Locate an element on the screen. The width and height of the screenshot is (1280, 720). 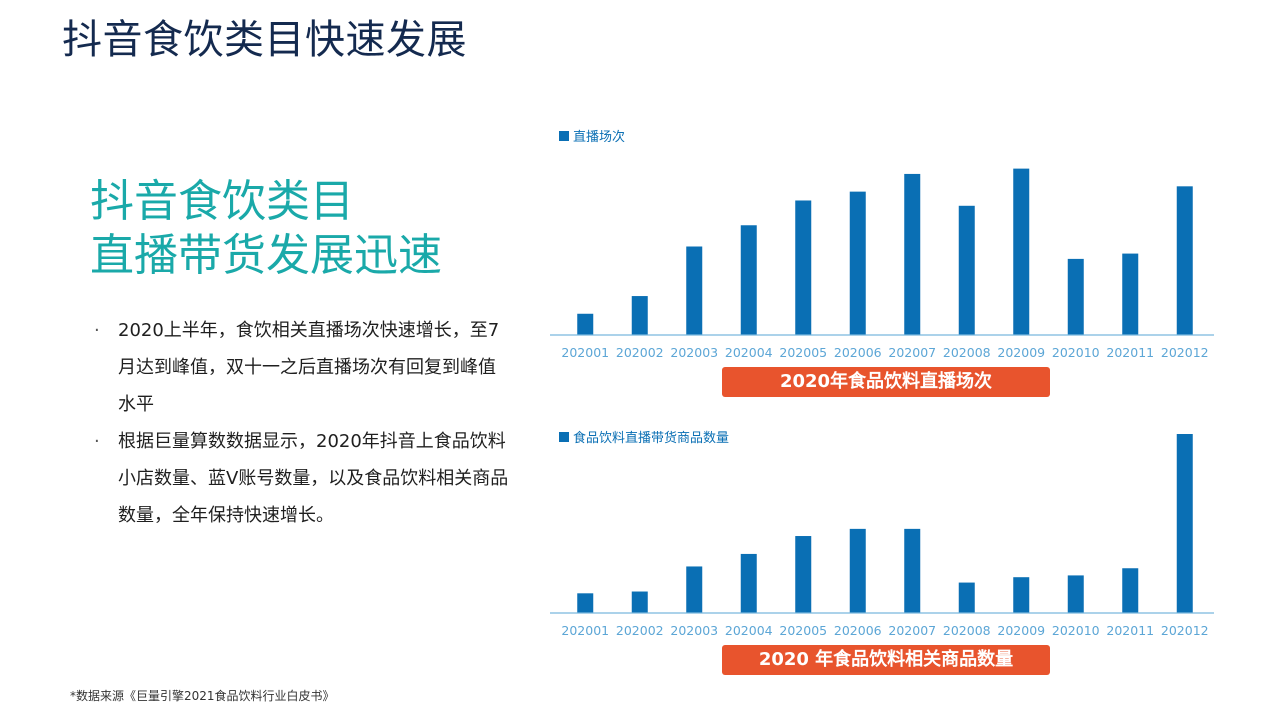
legend-label: 直播场次 is located at coordinates (599, 137).